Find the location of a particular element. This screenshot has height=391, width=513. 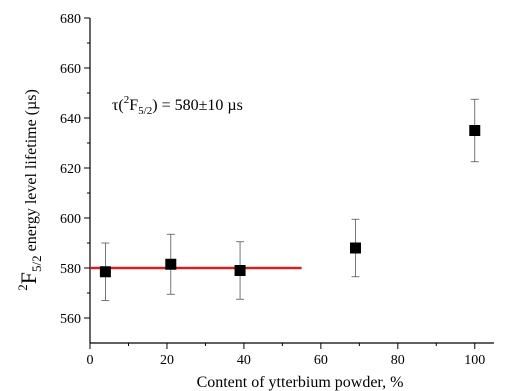

x-tick-label: 20 is located at coordinates (167, 360).